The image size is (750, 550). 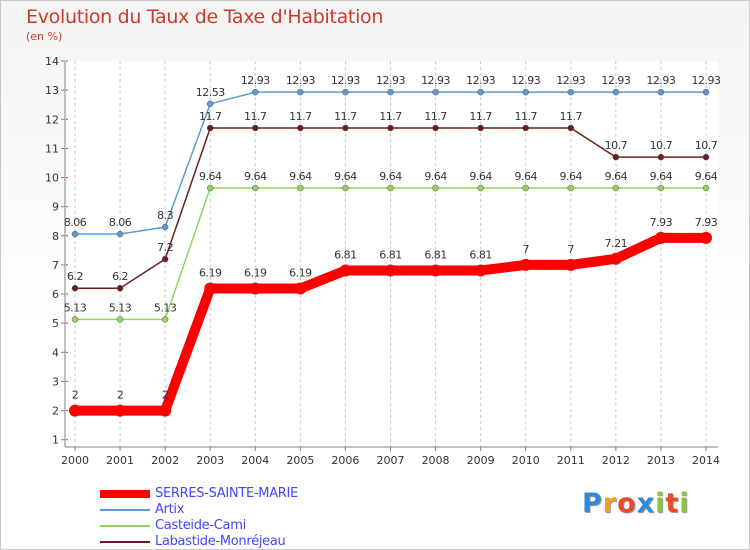 What do you see at coordinates (436, 460) in the screenshot?
I see `x-tick-label: 2008` at bounding box center [436, 460].